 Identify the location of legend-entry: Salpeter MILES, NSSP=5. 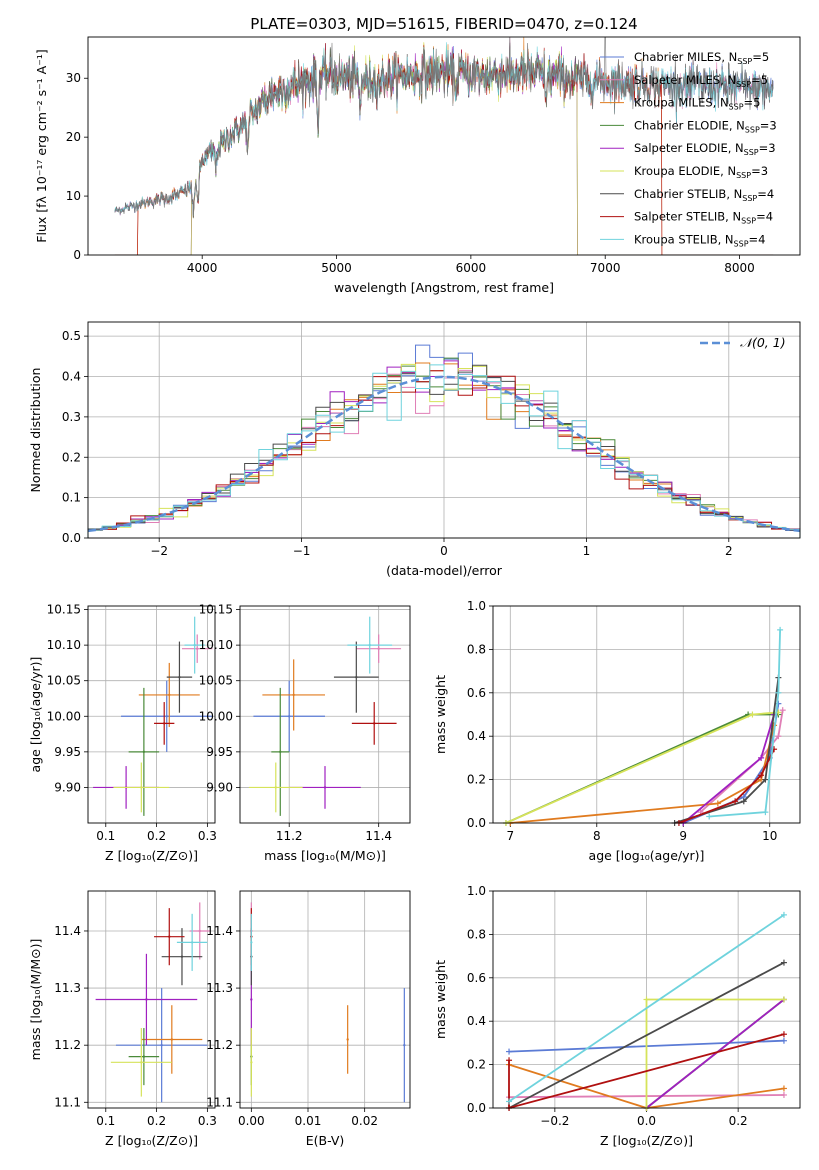
(701, 81).